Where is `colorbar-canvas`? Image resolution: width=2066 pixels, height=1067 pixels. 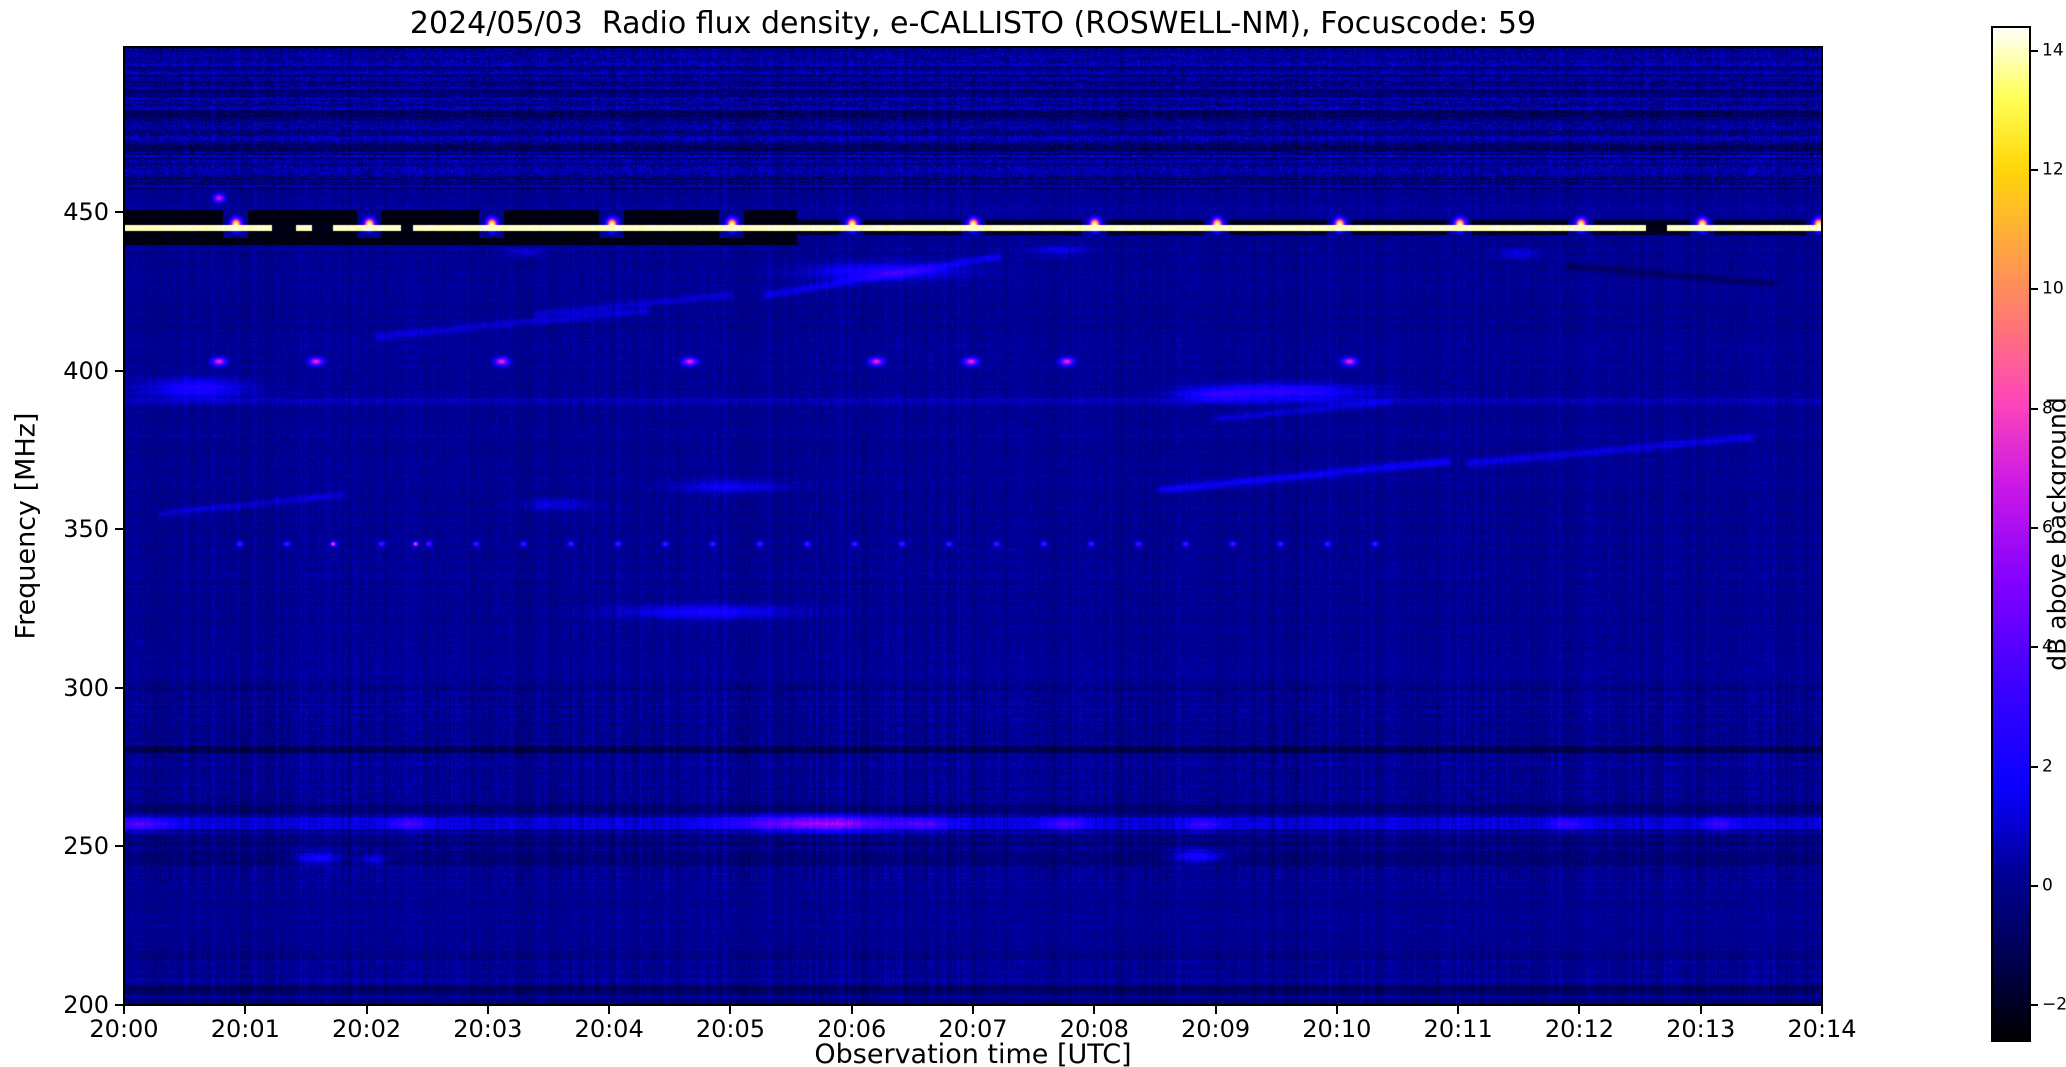 colorbar-canvas is located at coordinates (2011, 534).